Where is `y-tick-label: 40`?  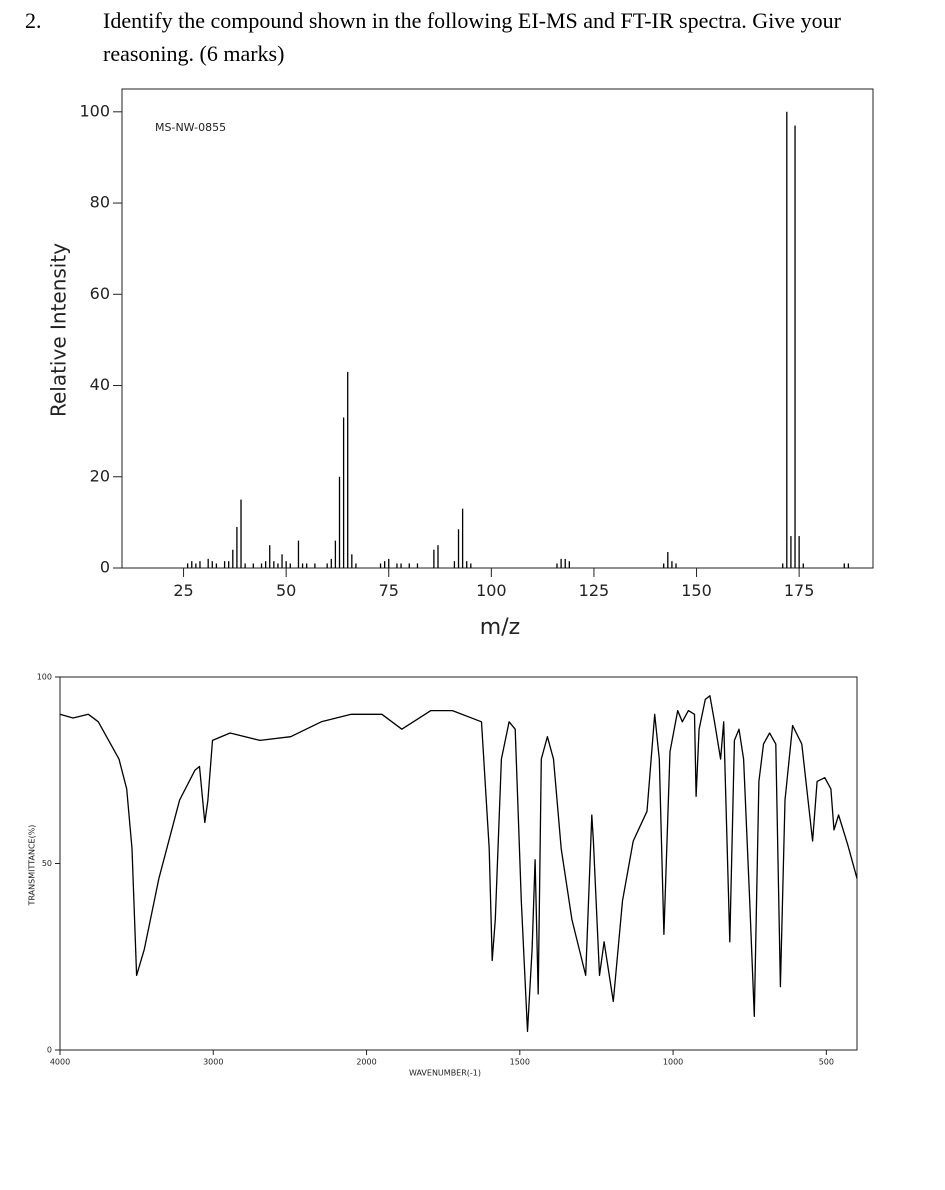 y-tick-label: 40 is located at coordinates (100, 384).